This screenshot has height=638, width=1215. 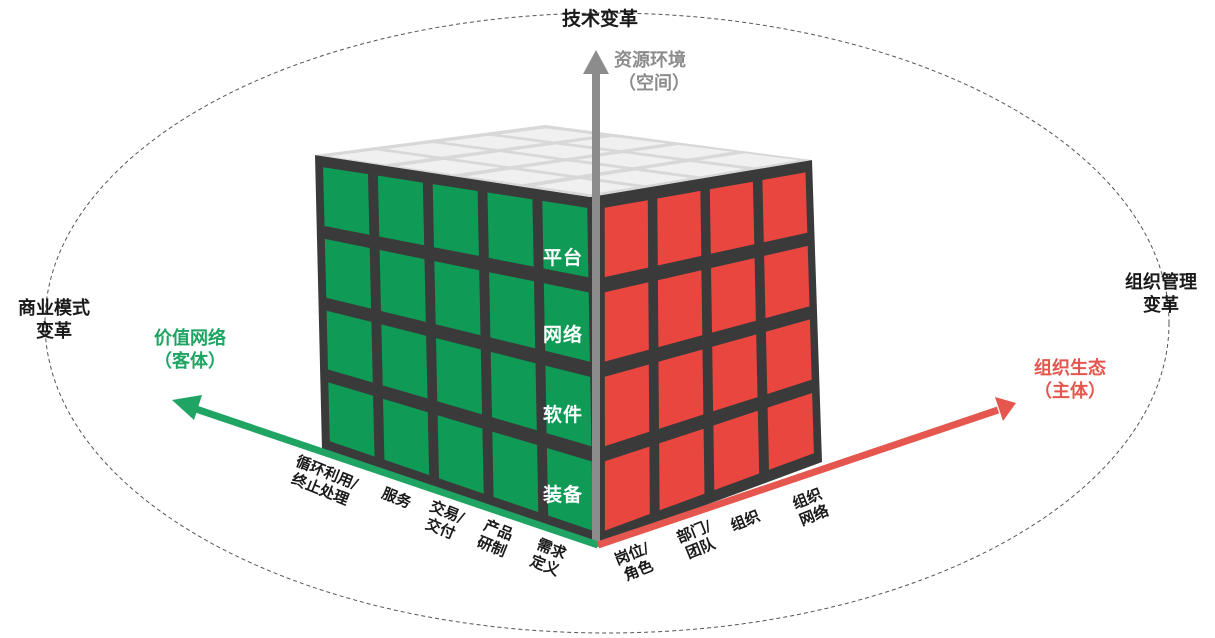 What do you see at coordinates (709, 351) in the screenshot?
I see `cube-red-face` at bounding box center [709, 351].